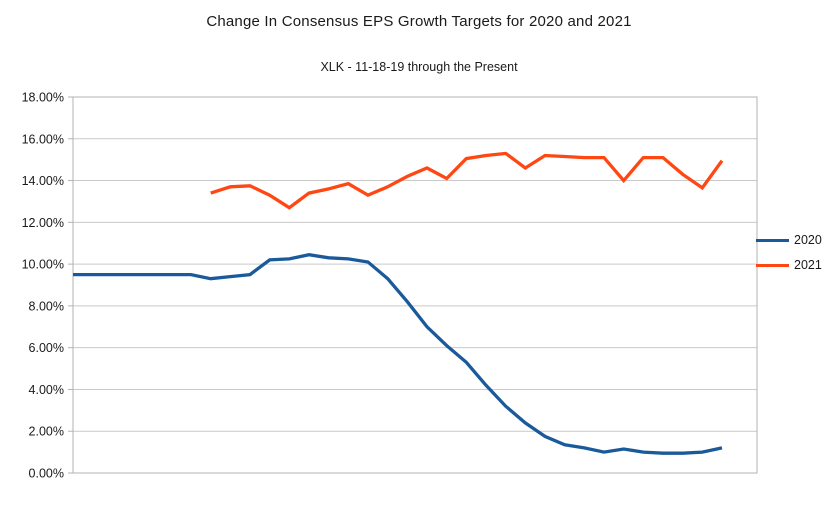  I want to click on legend-label-2020: 2020, so click(808, 240).